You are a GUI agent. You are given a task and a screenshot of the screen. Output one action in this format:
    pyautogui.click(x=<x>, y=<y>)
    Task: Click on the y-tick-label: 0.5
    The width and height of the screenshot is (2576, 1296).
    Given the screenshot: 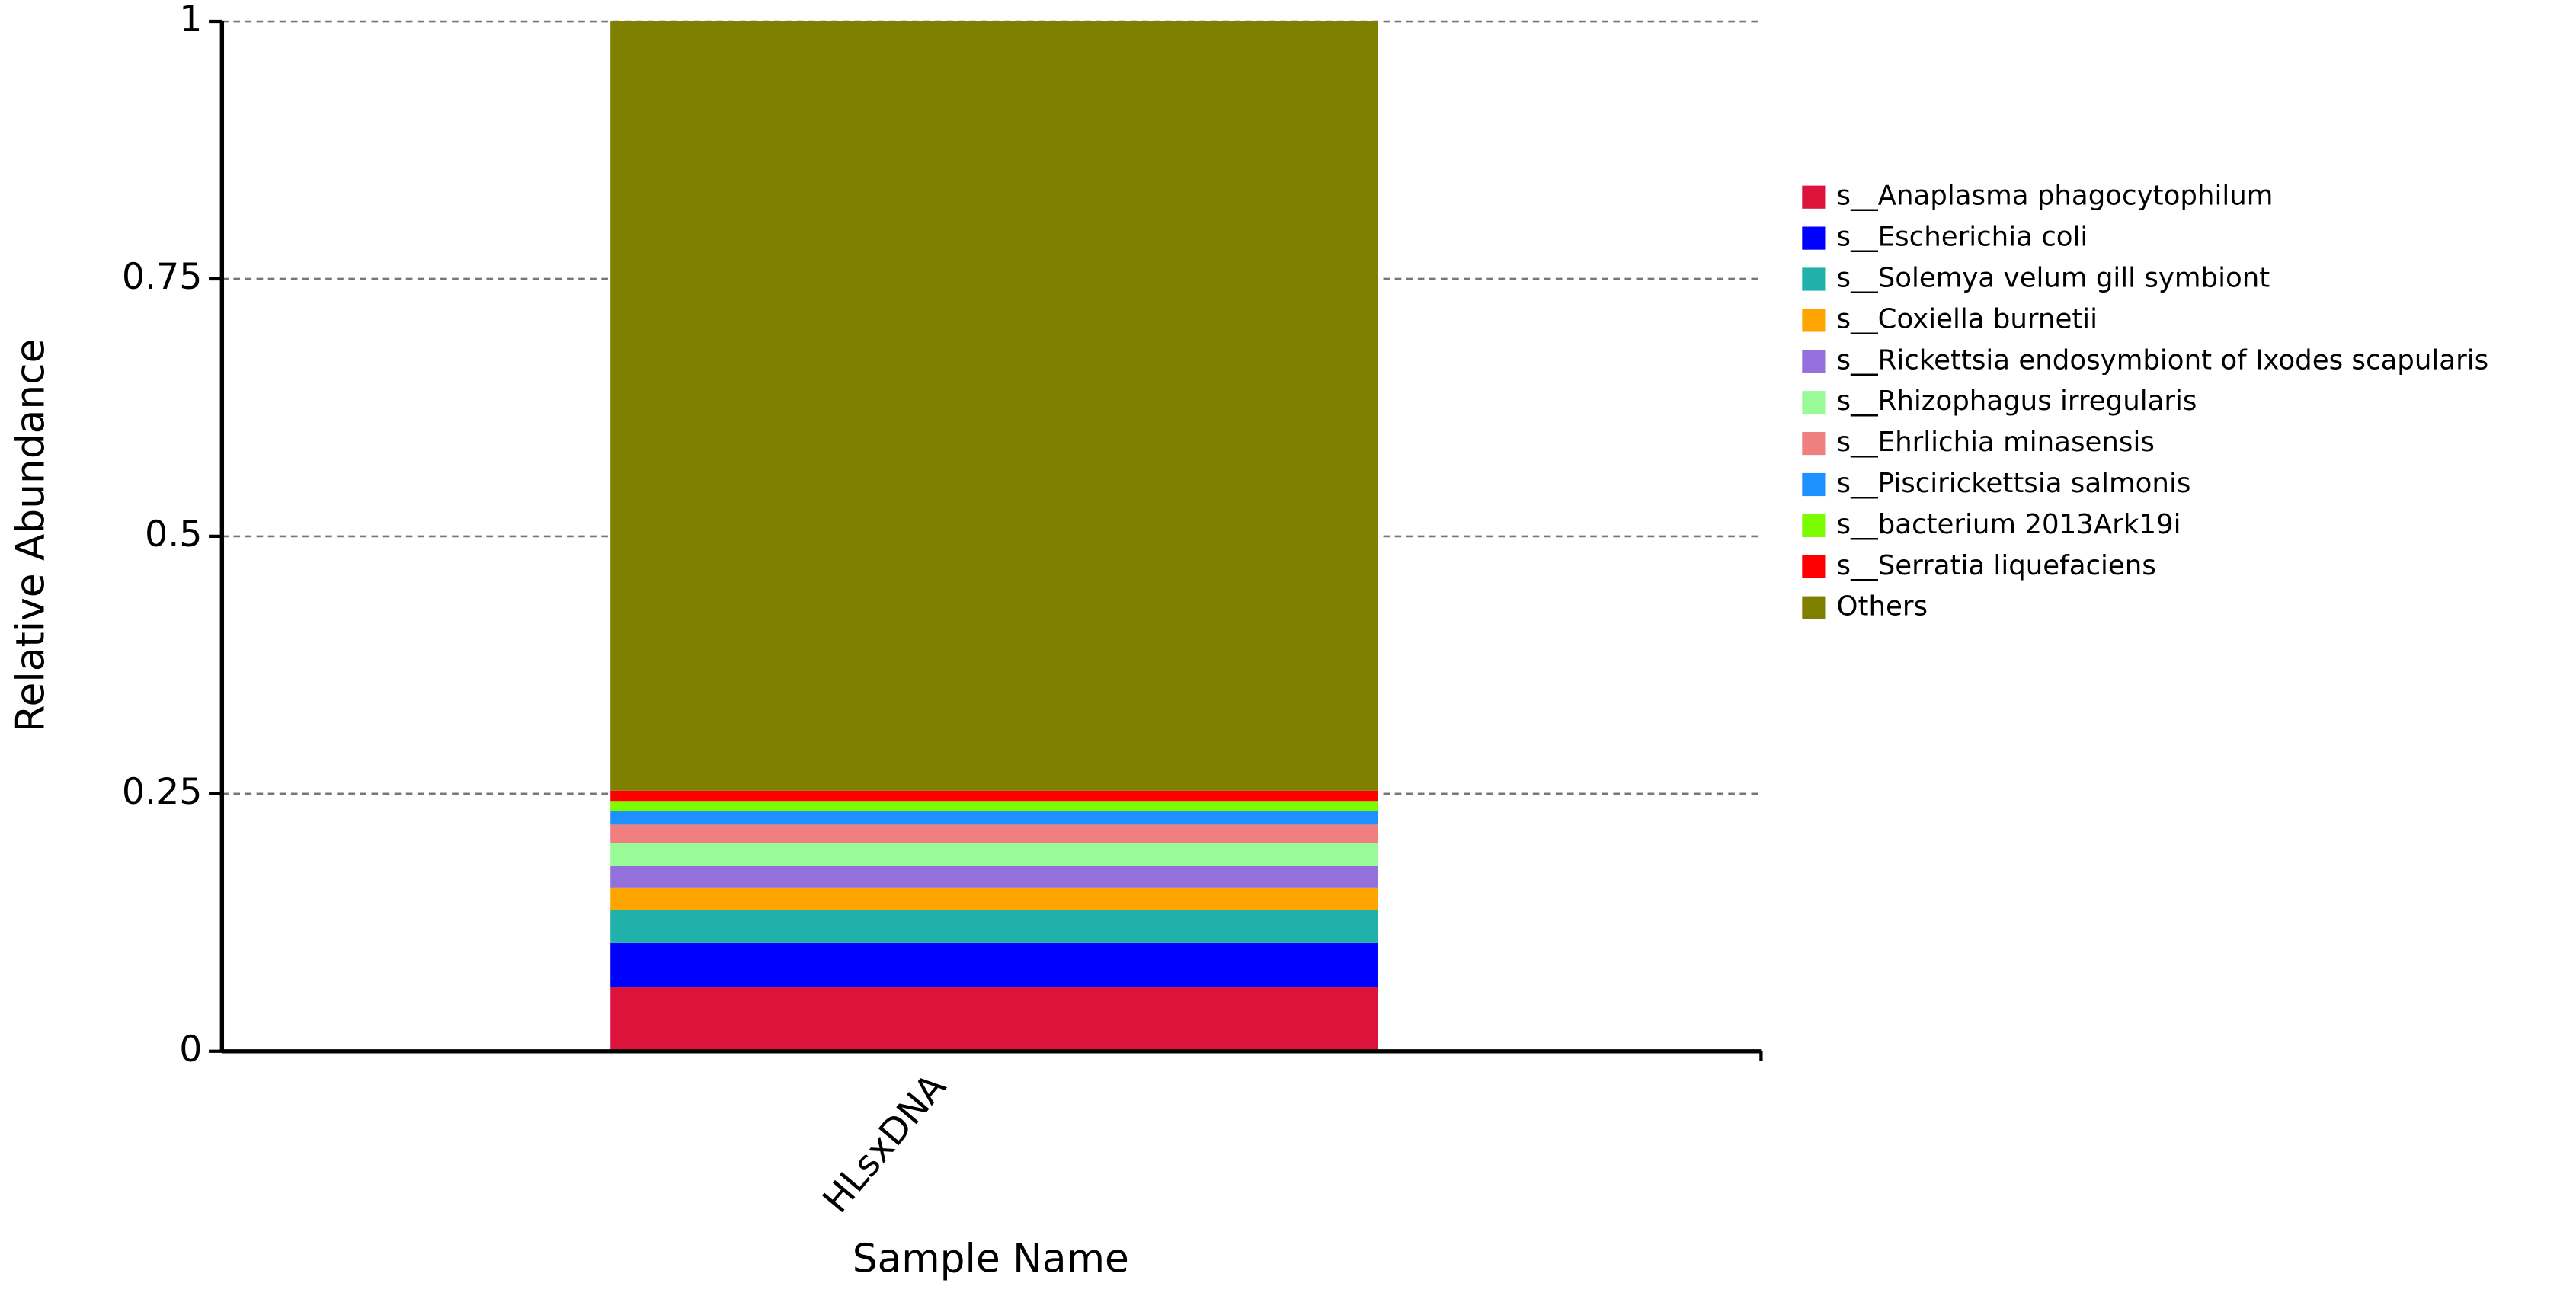 What is the action you would take?
    pyautogui.click(x=173, y=534)
    